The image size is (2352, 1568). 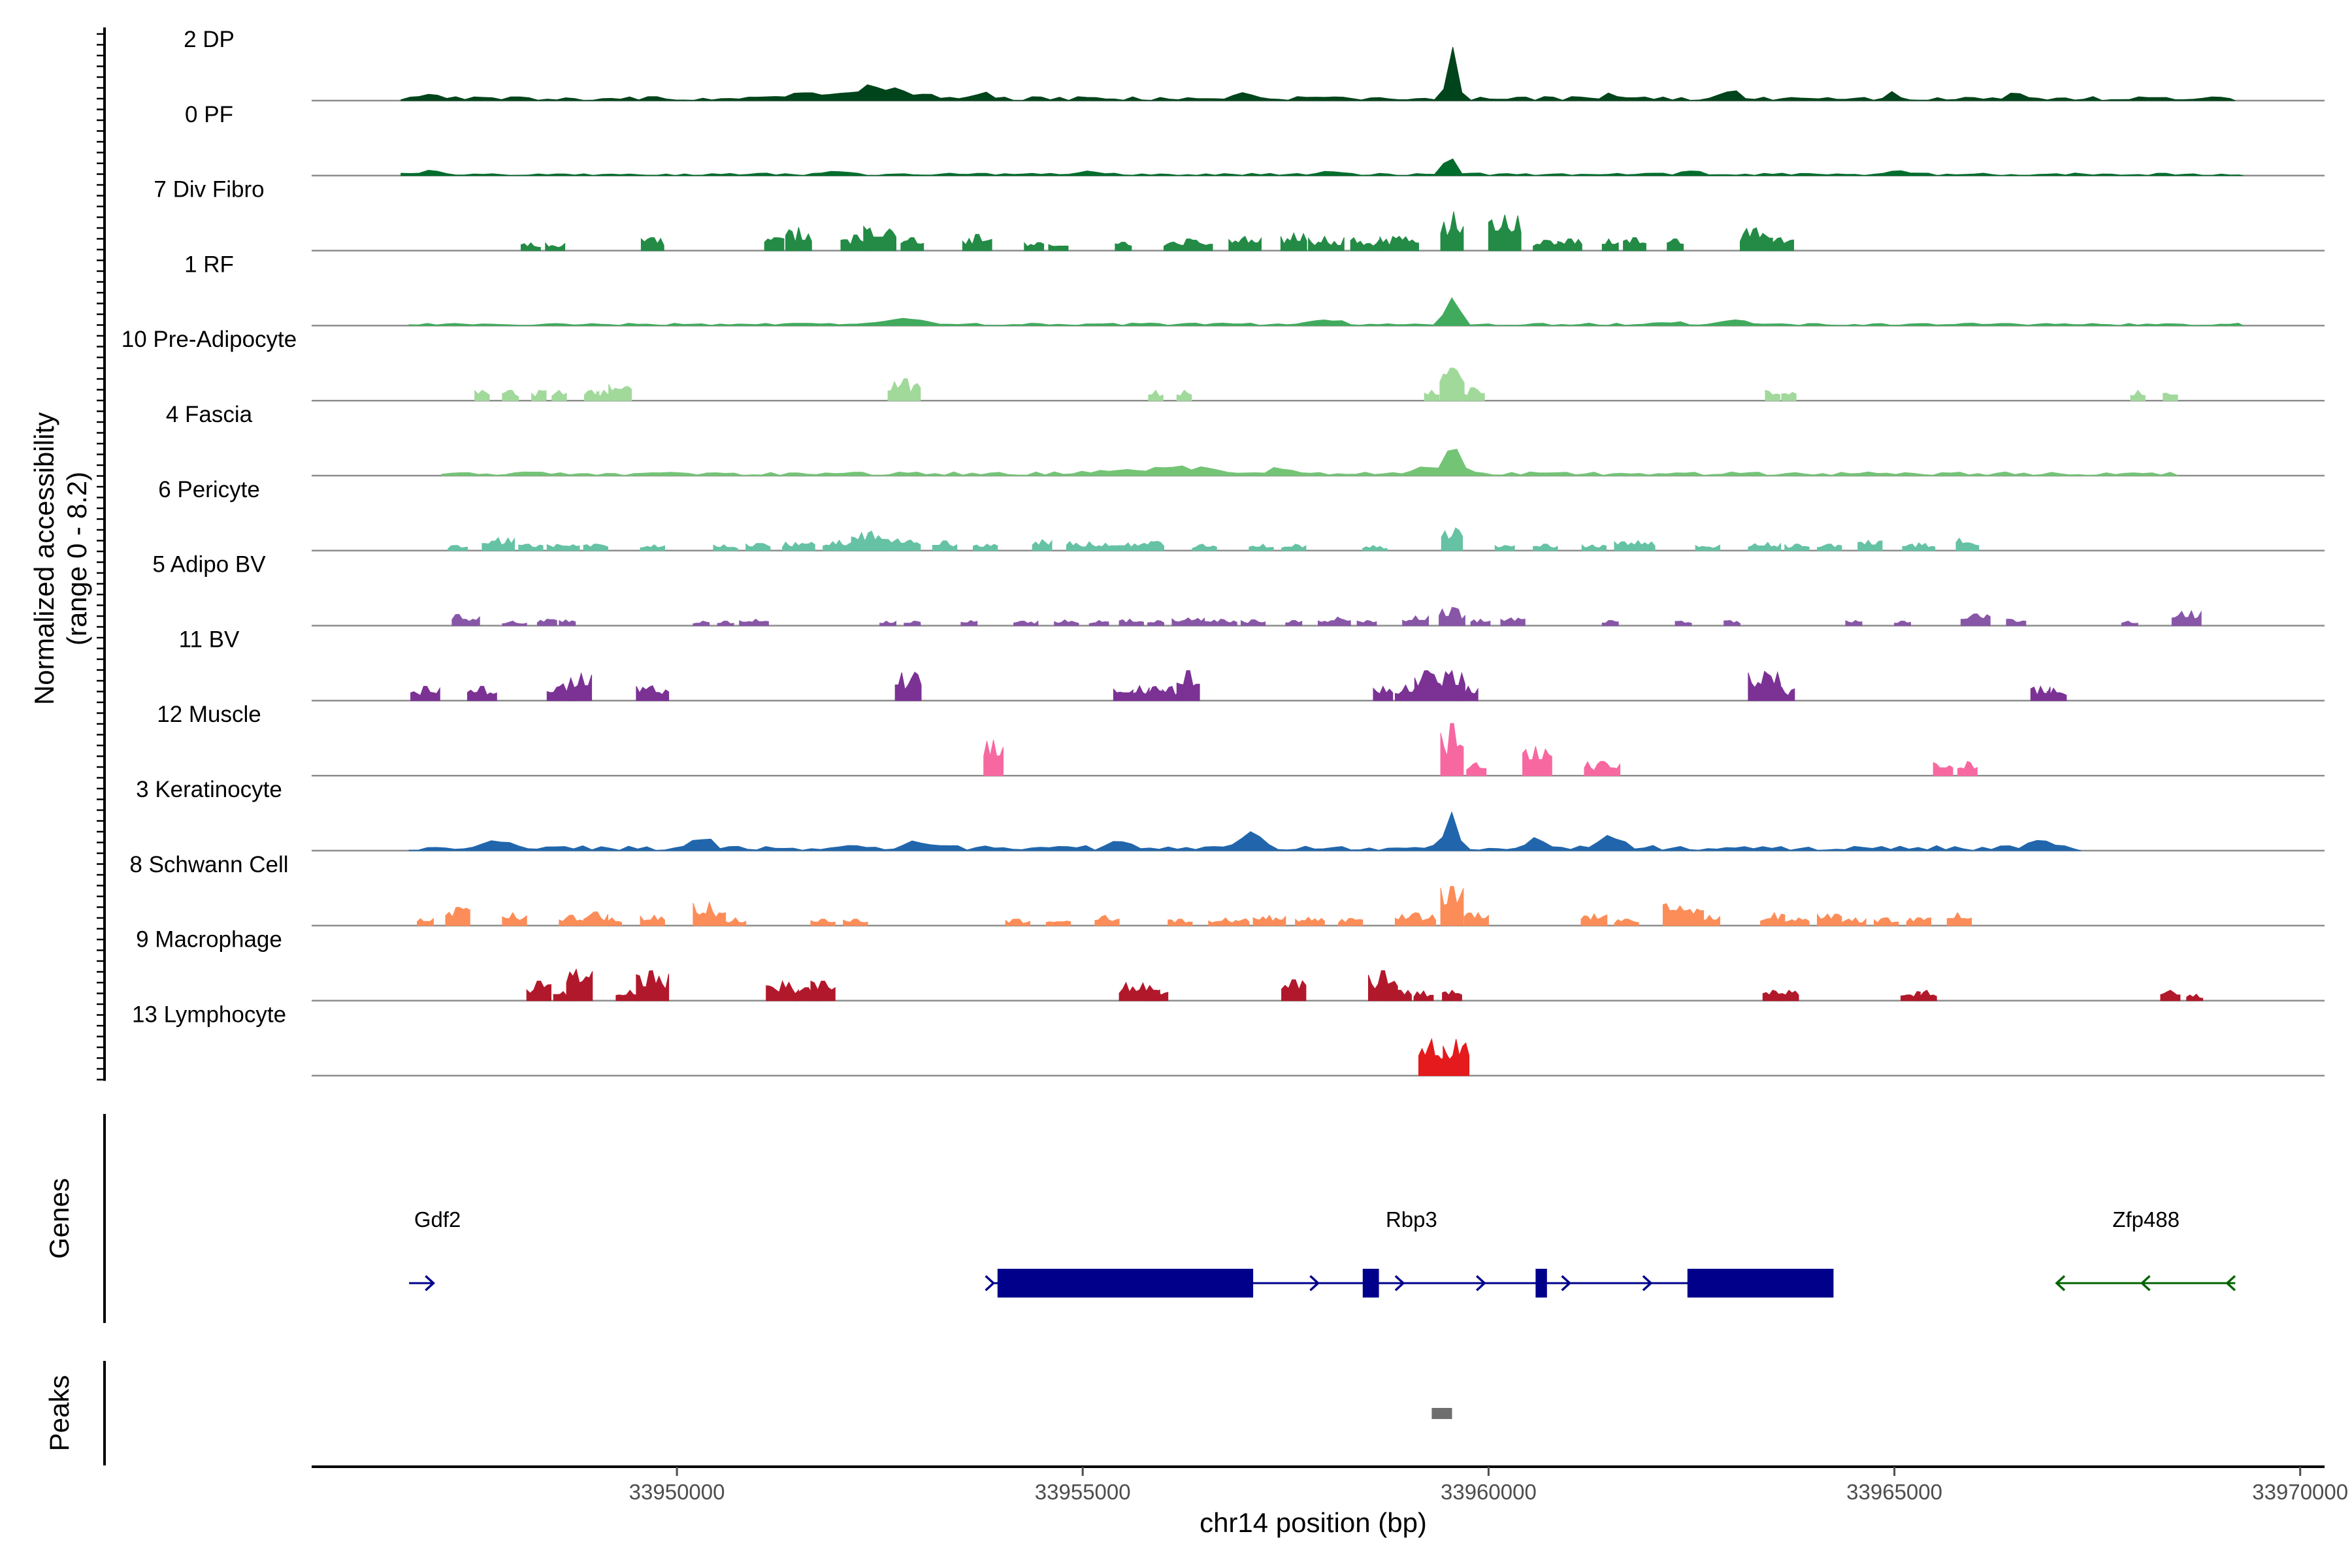 I want to click on track: 10 Pre-Adipocyte, so click(x=1223, y=364).